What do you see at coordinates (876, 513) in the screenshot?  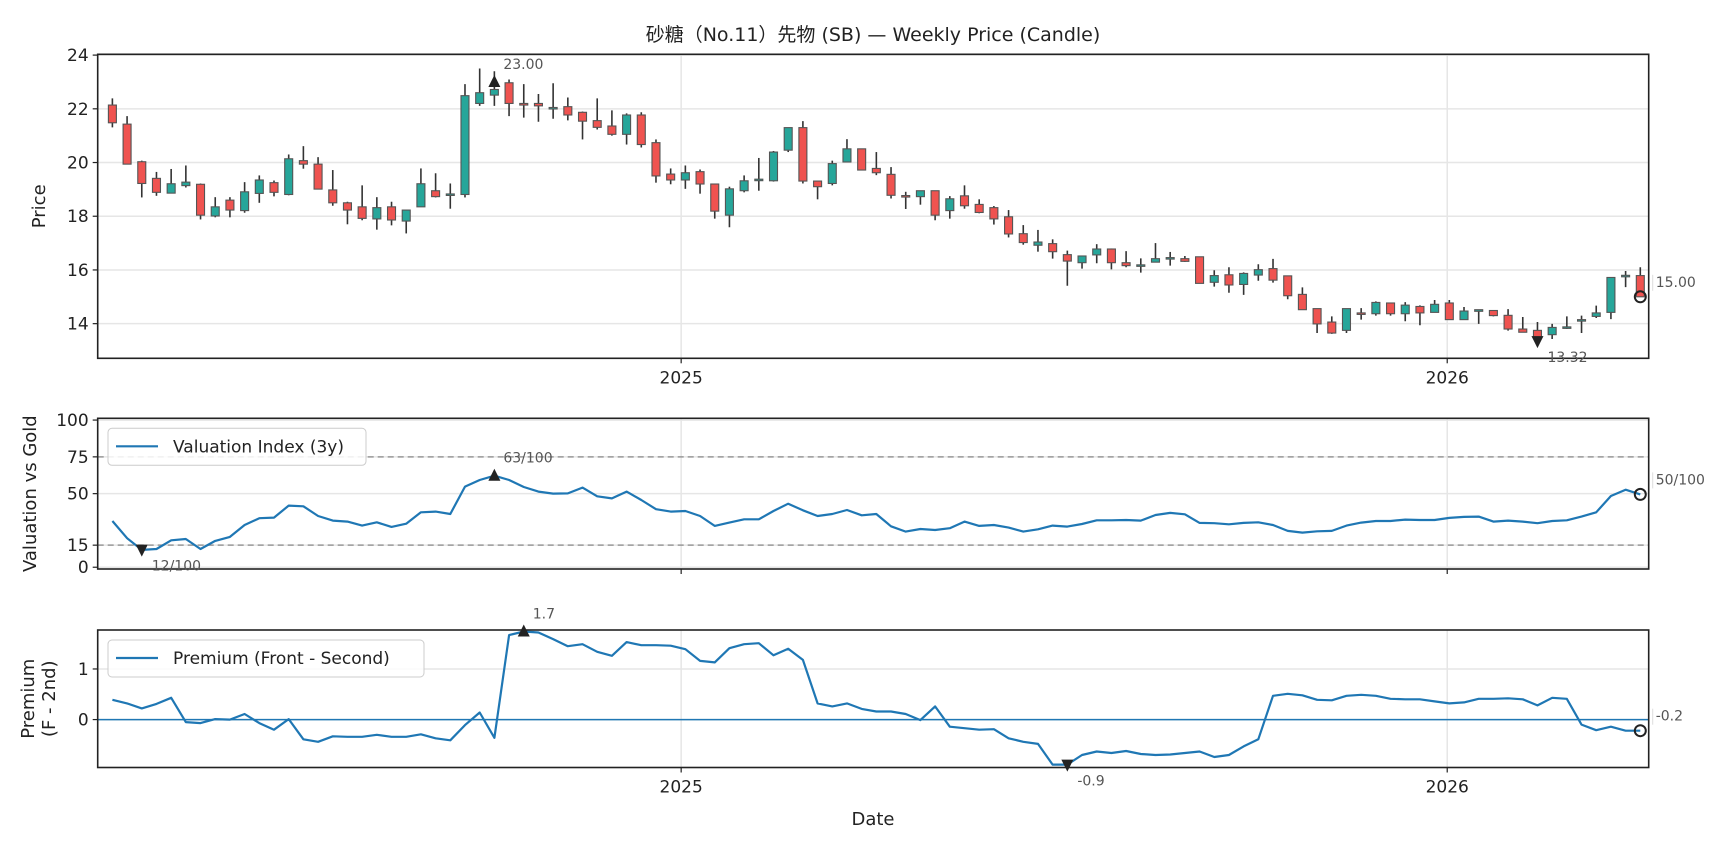 I see `series-line` at bounding box center [876, 513].